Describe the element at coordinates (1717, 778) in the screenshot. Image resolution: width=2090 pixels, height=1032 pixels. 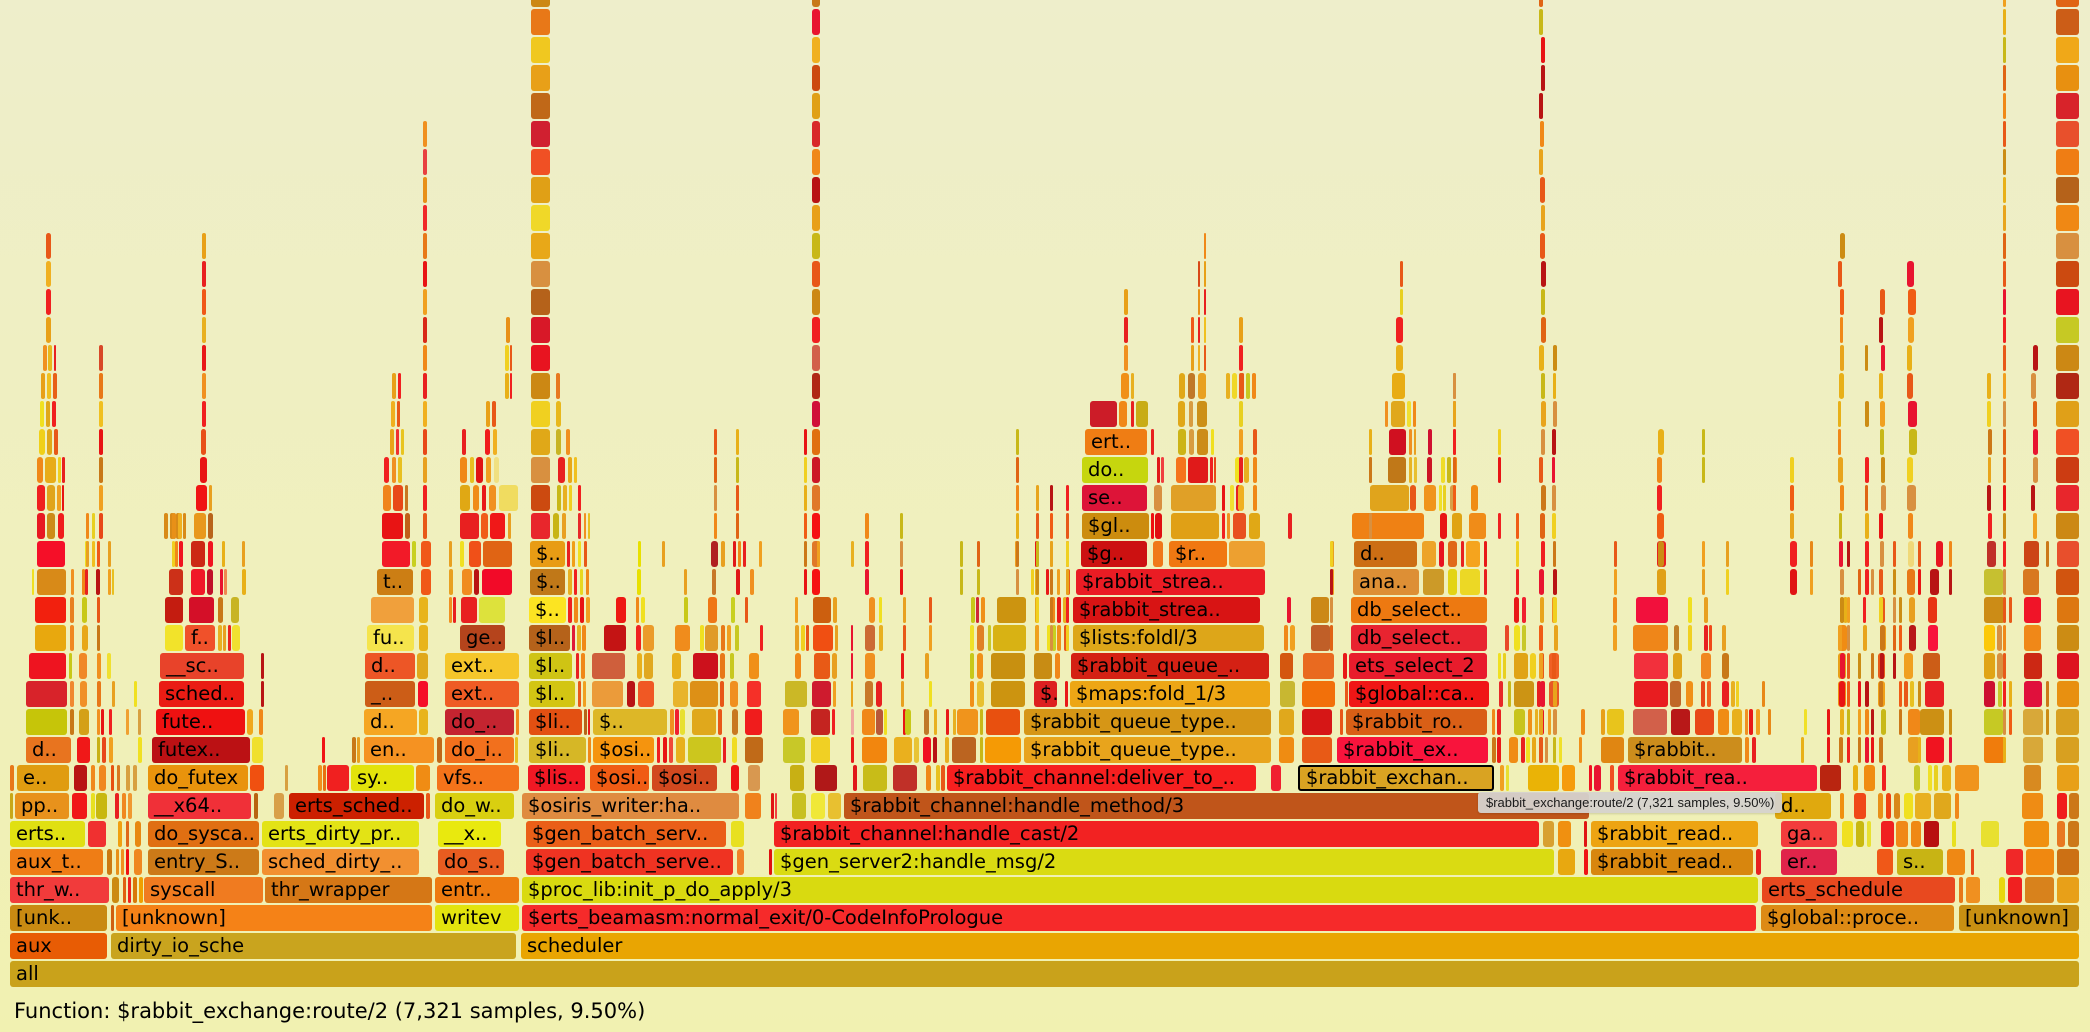
I see `flame-frame: $rabbit_rea..` at that location.